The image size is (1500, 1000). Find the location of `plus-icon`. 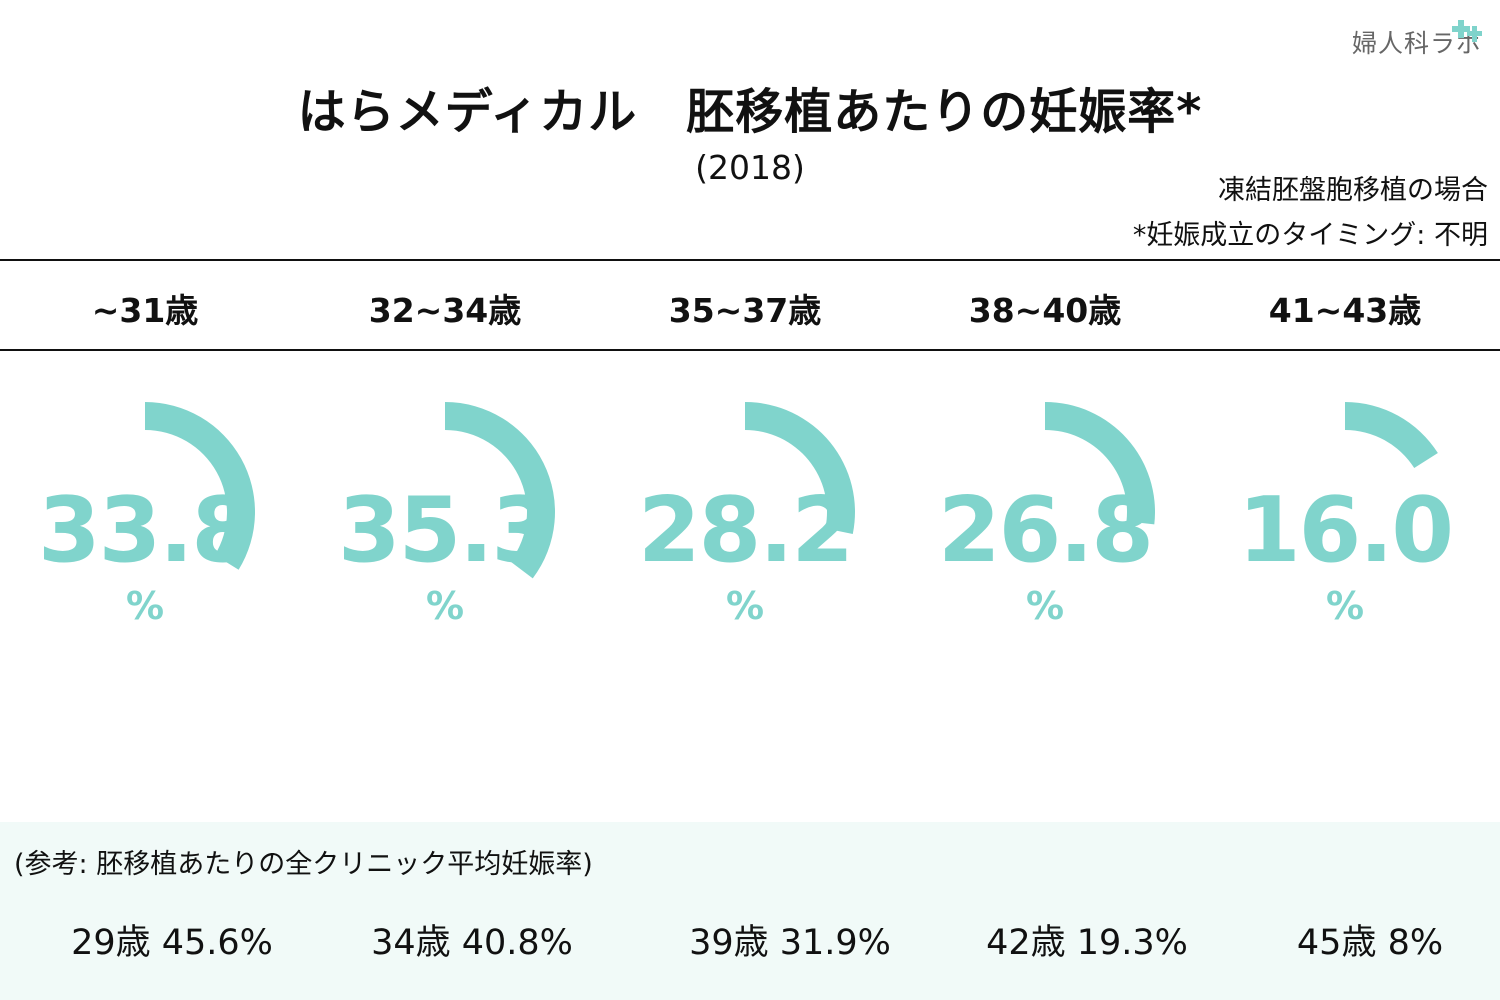

plus-icon is located at coordinates (1467, 31).